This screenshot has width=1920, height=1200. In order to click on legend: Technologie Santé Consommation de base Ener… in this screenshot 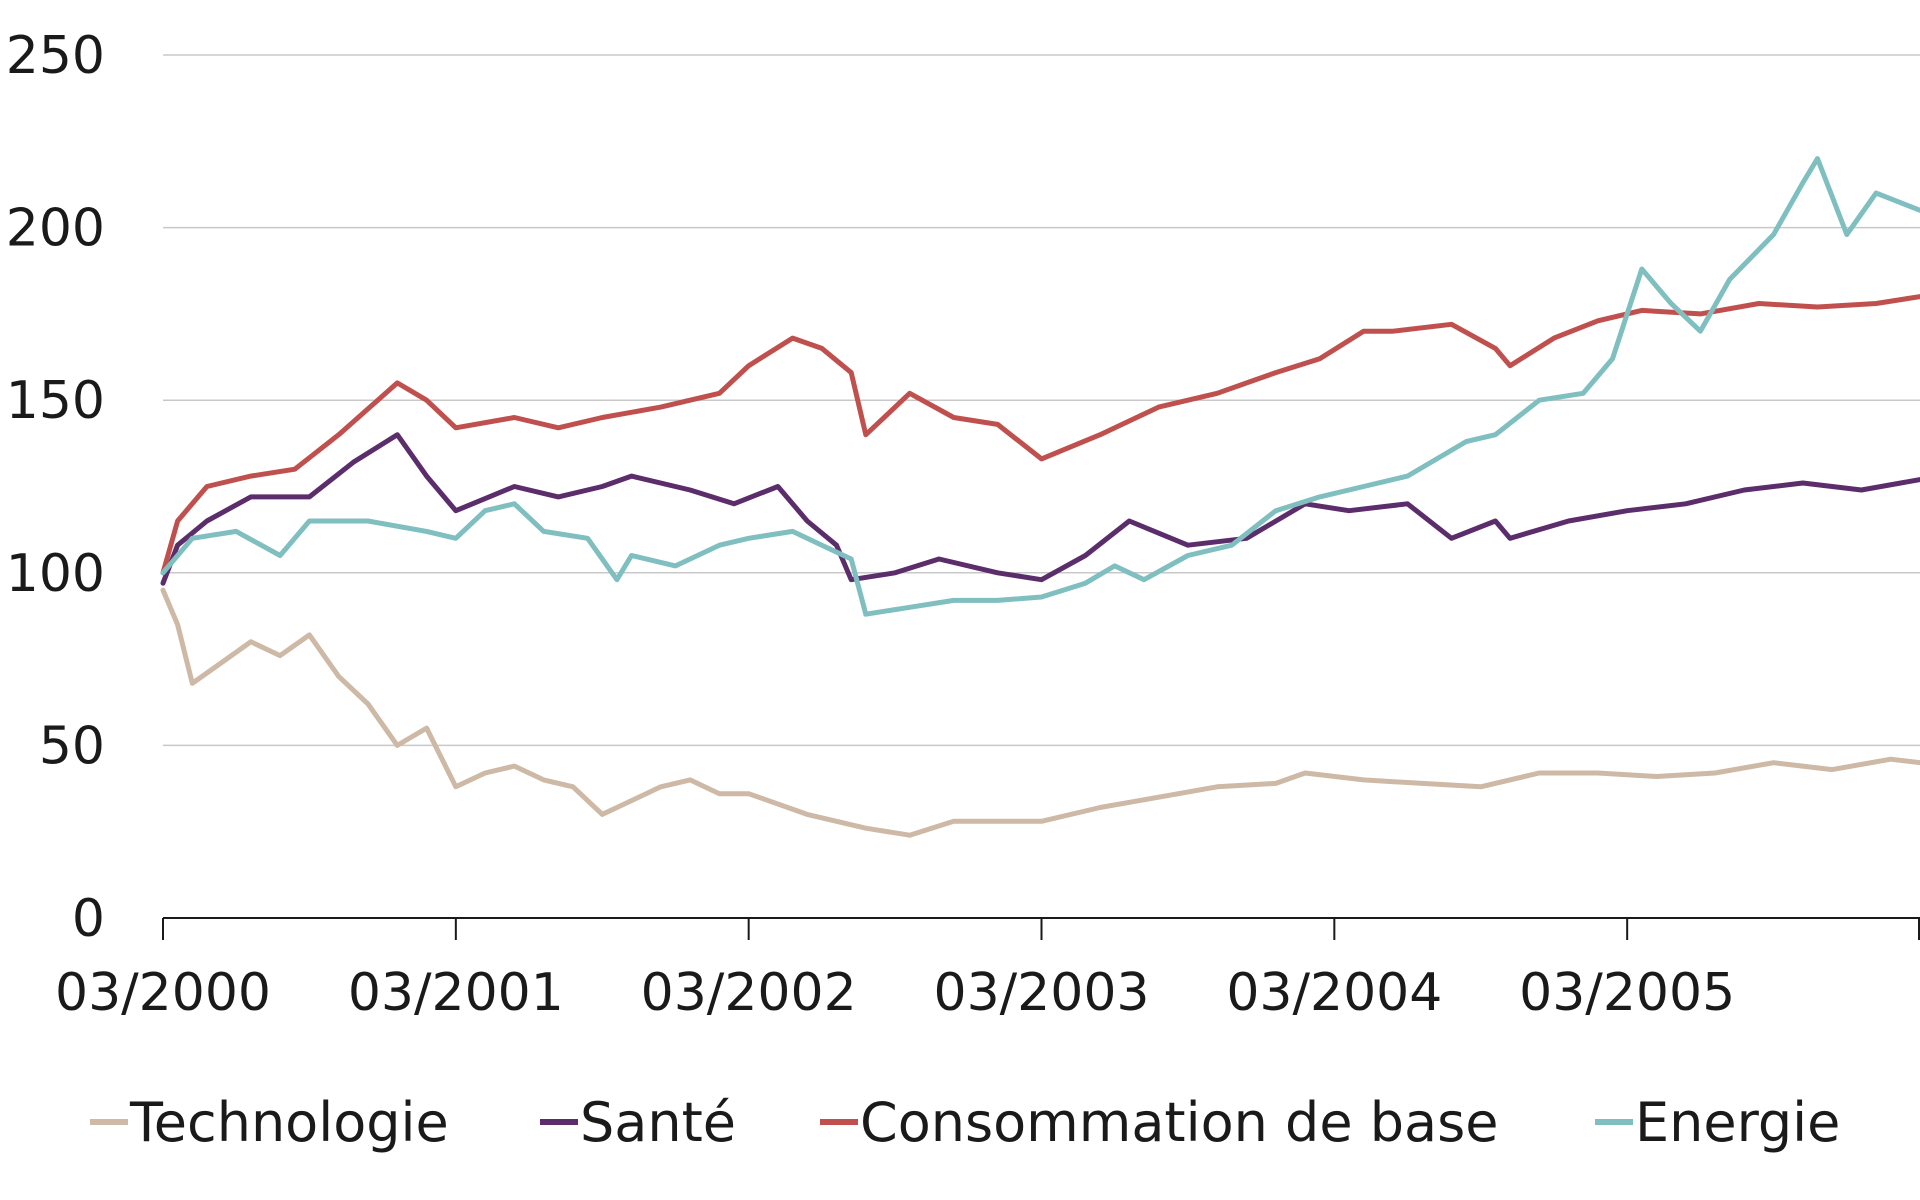, I will do `click(965, 1122)`.